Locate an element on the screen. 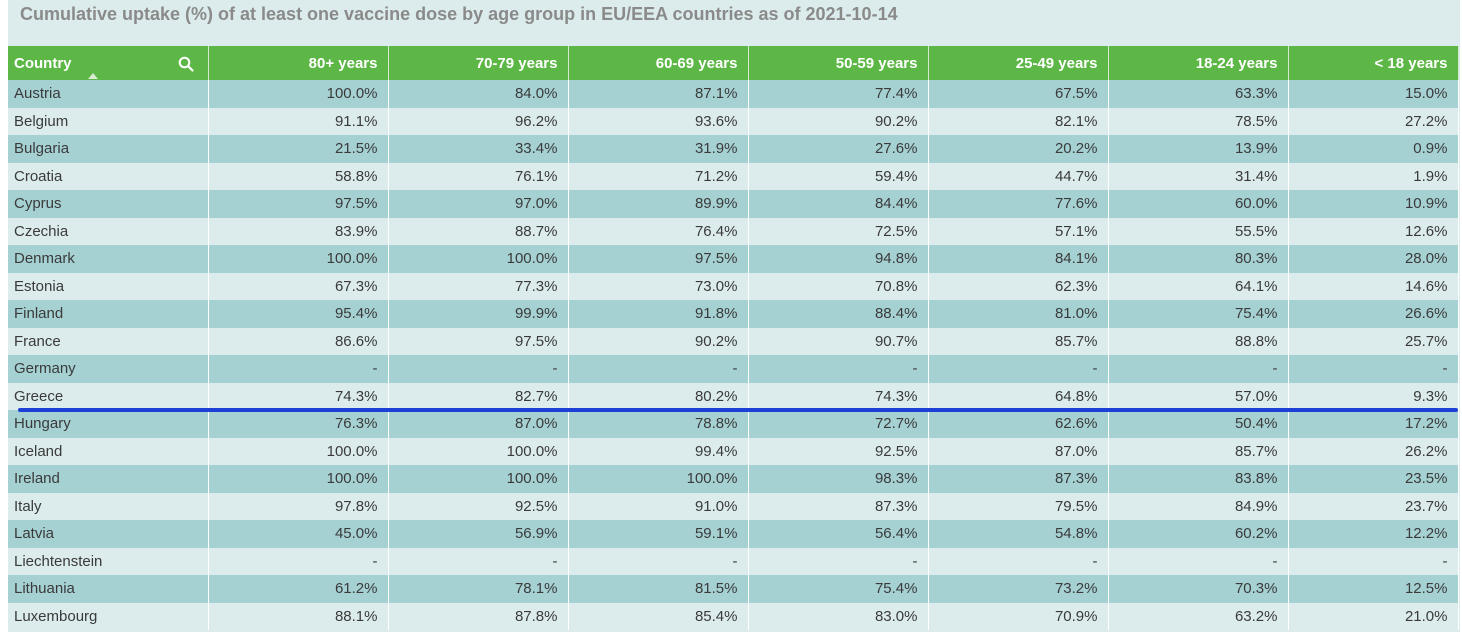 The image size is (1462, 636). value-cell: 77.4% is located at coordinates (838, 94).